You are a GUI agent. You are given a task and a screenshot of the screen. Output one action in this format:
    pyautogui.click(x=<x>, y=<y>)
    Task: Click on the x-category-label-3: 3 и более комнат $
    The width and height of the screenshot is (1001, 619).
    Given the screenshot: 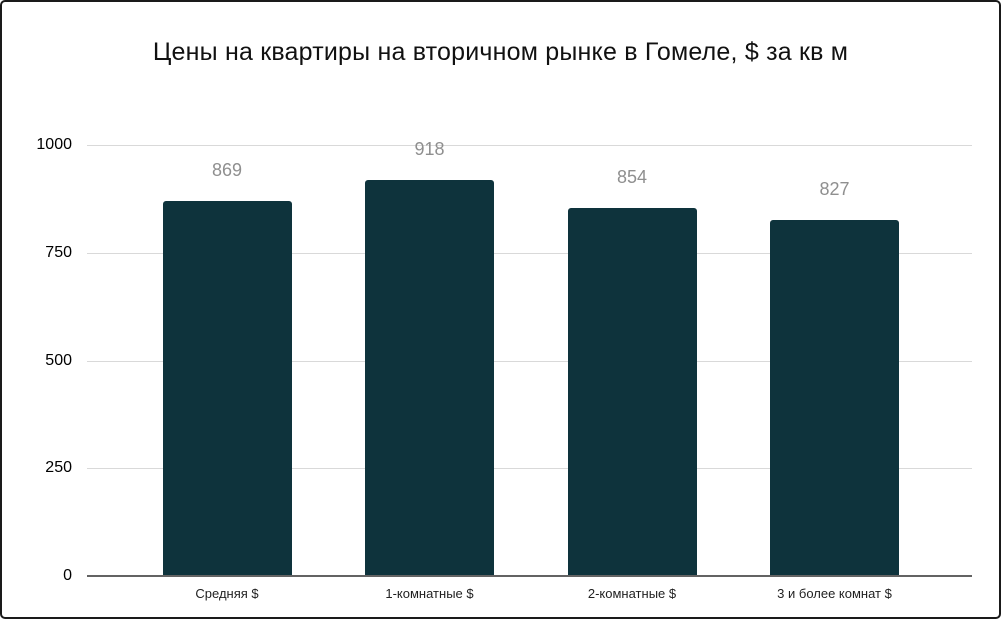 What is the action you would take?
    pyautogui.click(x=834, y=593)
    